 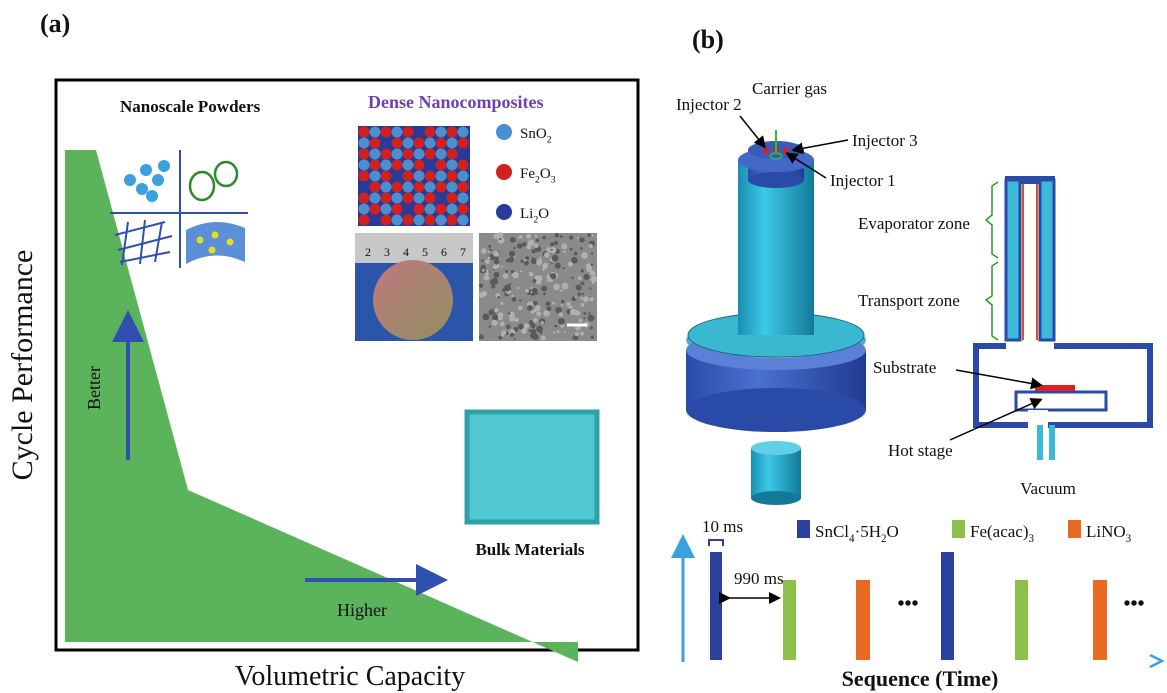 I want to click on legend-label: SnCl4·5H2O, so click(x=857, y=533).